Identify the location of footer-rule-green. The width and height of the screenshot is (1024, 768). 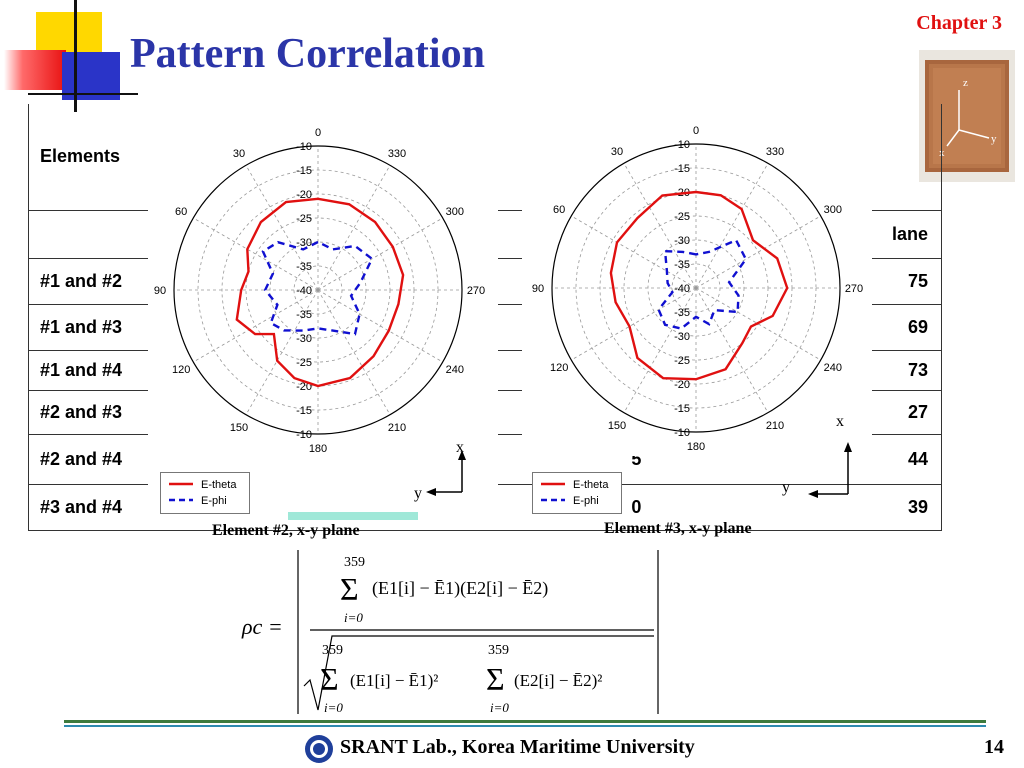
(525, 721).